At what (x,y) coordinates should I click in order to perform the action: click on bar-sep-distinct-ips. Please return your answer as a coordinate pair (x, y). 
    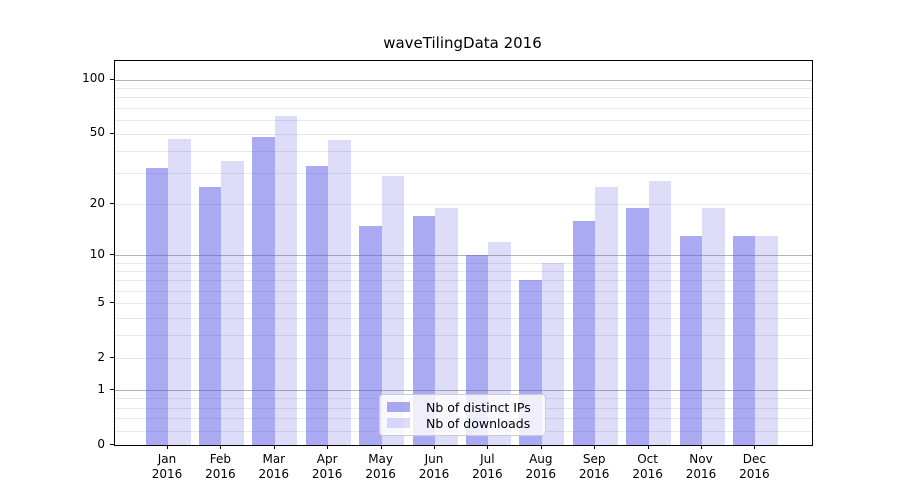
    Looking at the image, I should click on (584, 332).